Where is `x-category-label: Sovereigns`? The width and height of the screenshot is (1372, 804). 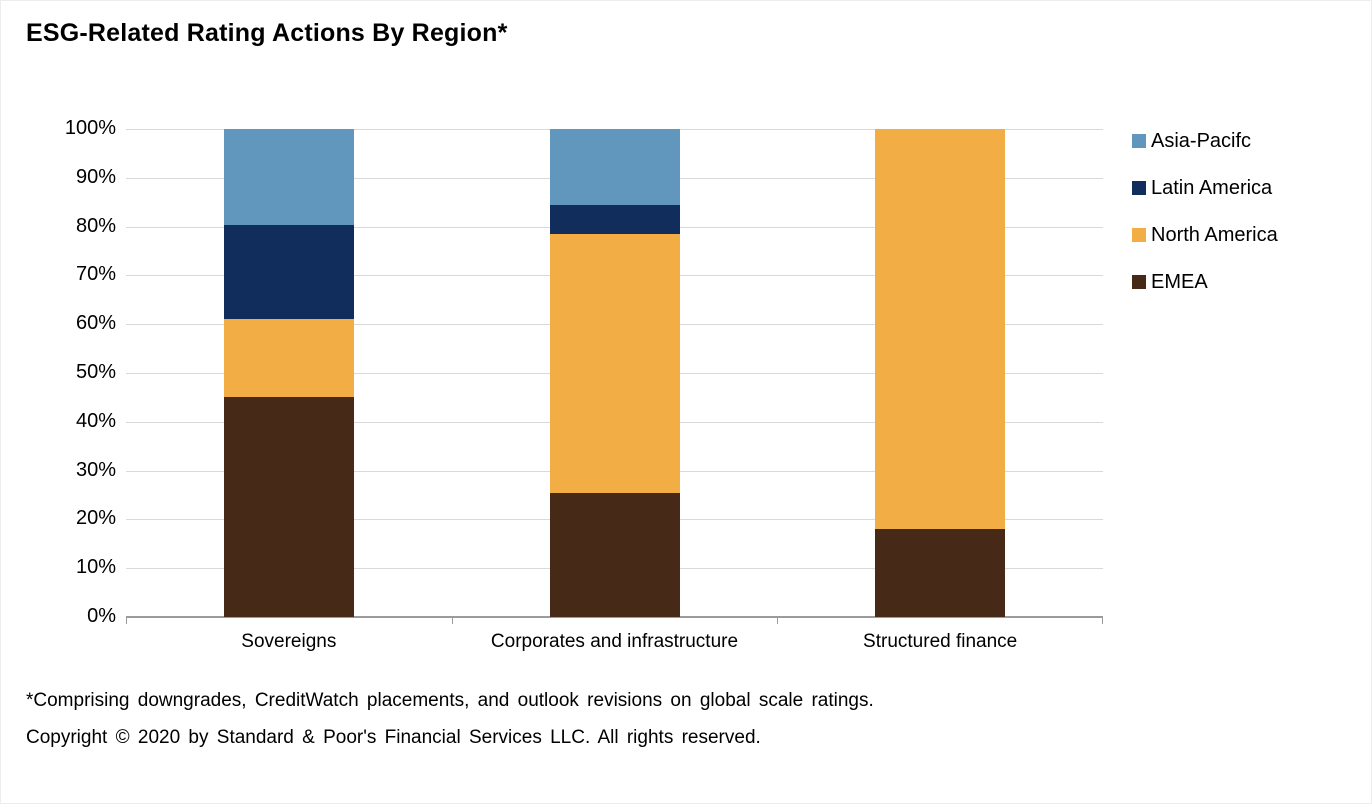
x-category-label: Sovereigns is located at coordinates (289, 641).